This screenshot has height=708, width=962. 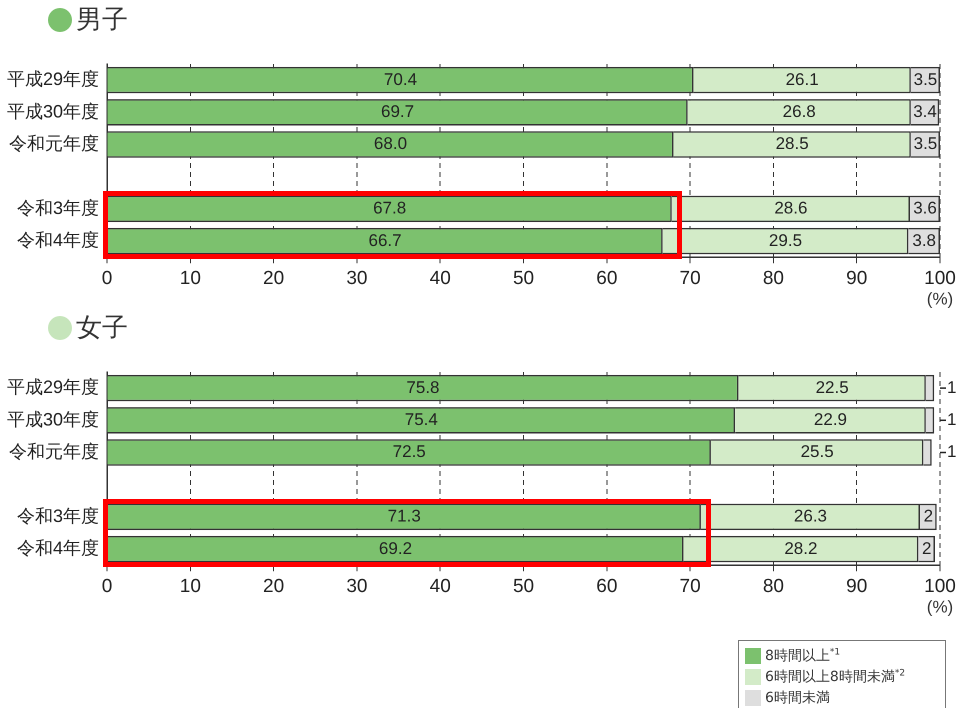 I want to click on legend-label: 8時間以上$^{*1}$, so click(x=802, y=655).